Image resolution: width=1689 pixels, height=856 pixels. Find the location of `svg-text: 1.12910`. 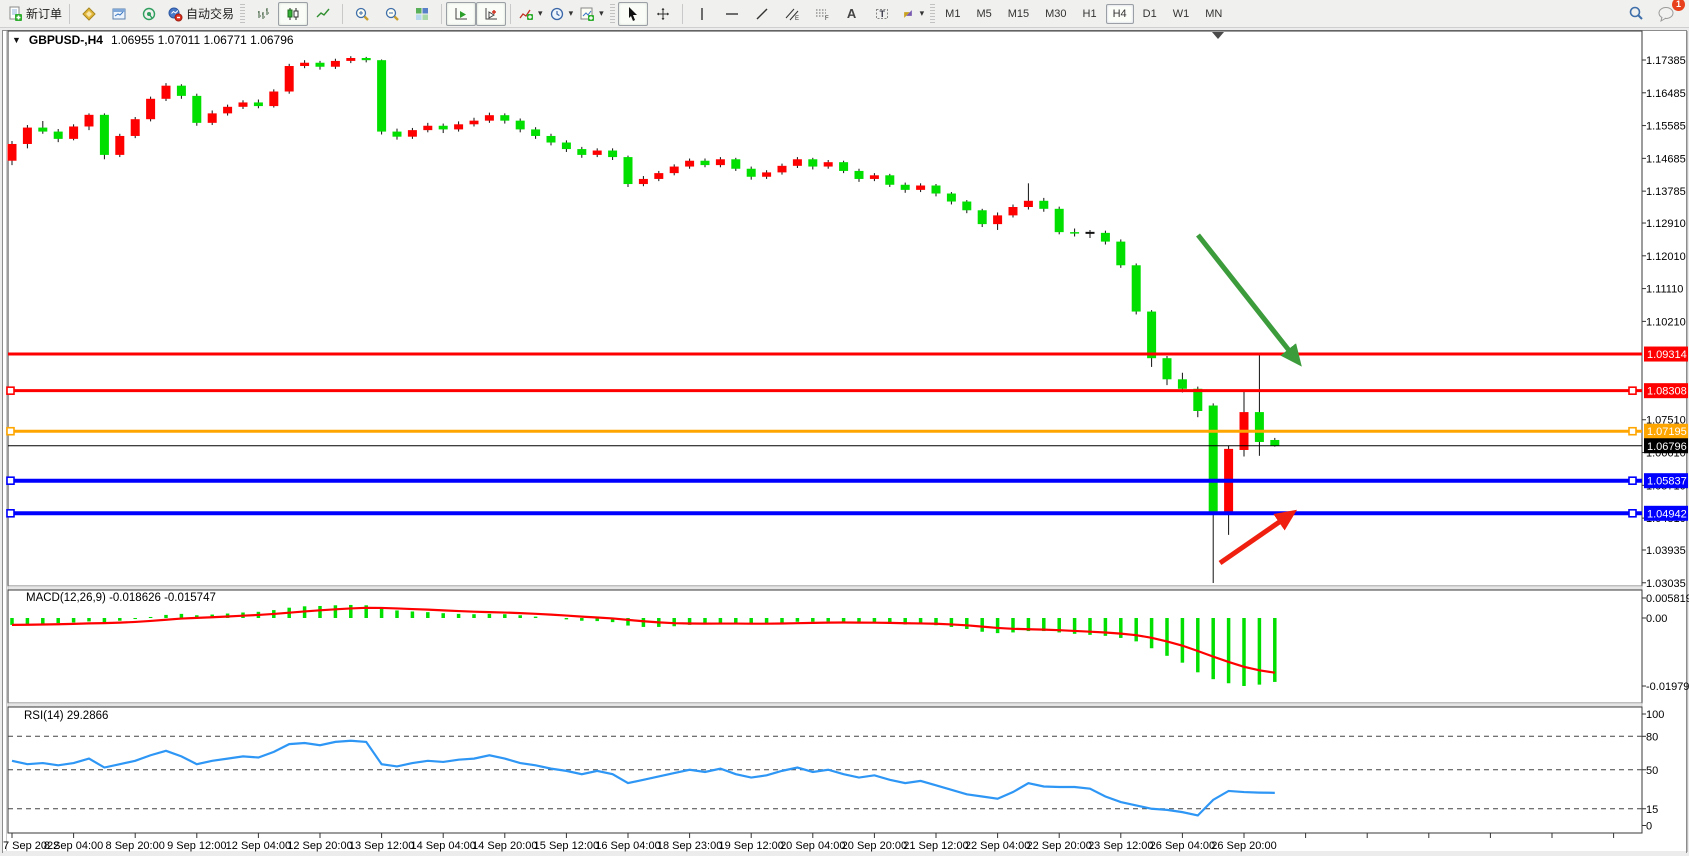

svg-text: 1.12910 is located at coordinates (1666, 224).